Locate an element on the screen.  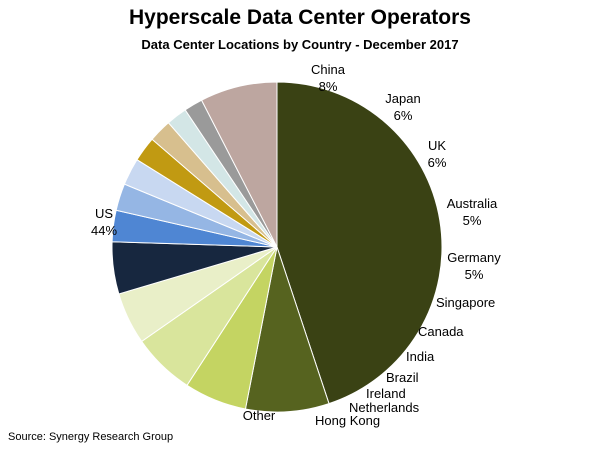
slice-label-uk: UK is located at coordinates (437, 145).